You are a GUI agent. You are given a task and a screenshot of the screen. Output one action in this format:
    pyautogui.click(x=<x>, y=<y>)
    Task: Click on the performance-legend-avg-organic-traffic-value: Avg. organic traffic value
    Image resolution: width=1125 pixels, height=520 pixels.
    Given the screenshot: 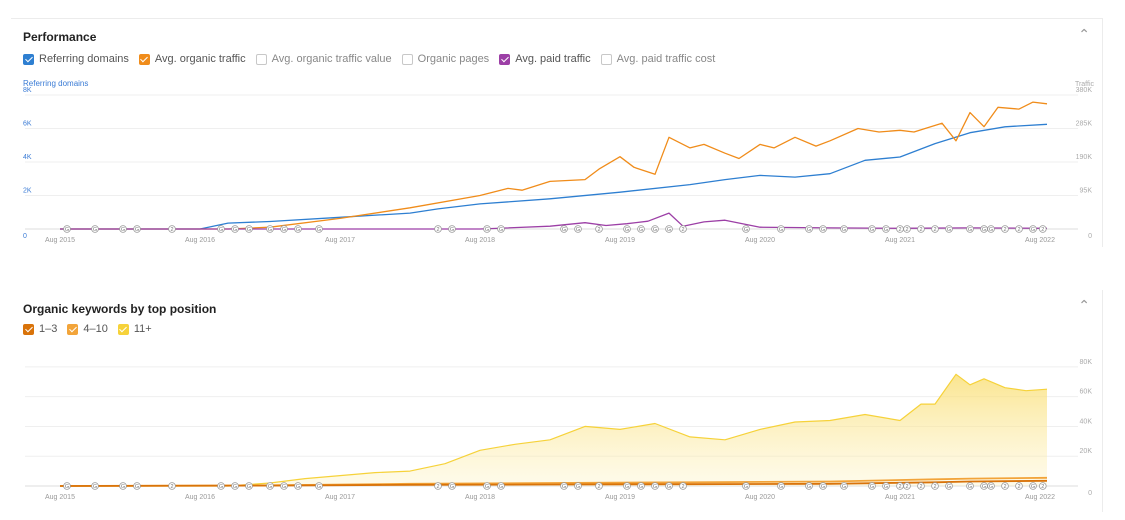 What is the action you would take?
    pyautogui.click(x=323, y=59)
    